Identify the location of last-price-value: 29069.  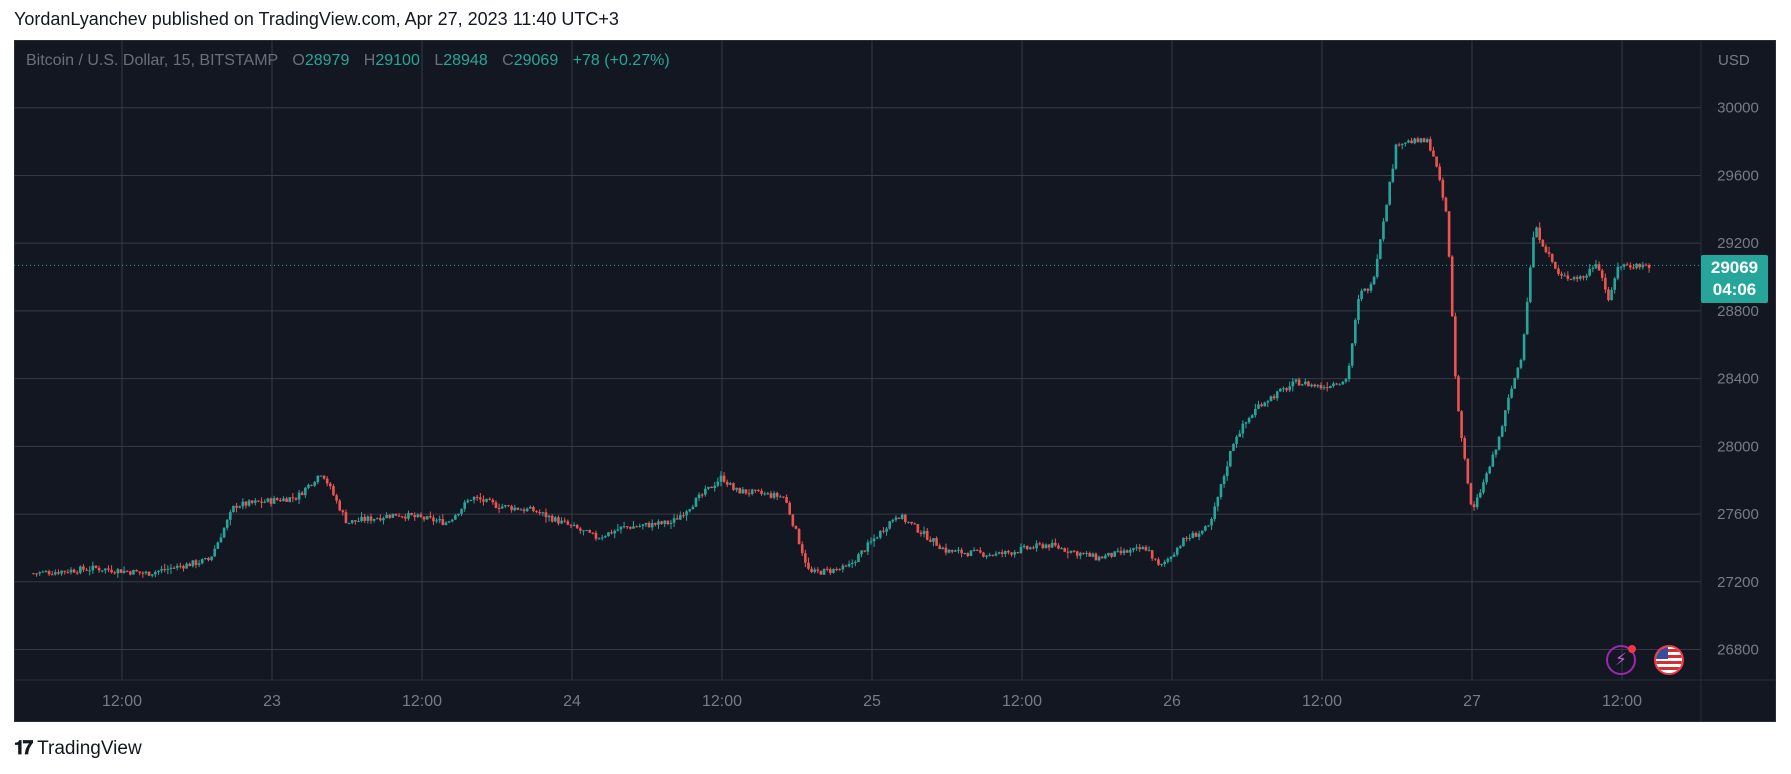
(1734, 267).